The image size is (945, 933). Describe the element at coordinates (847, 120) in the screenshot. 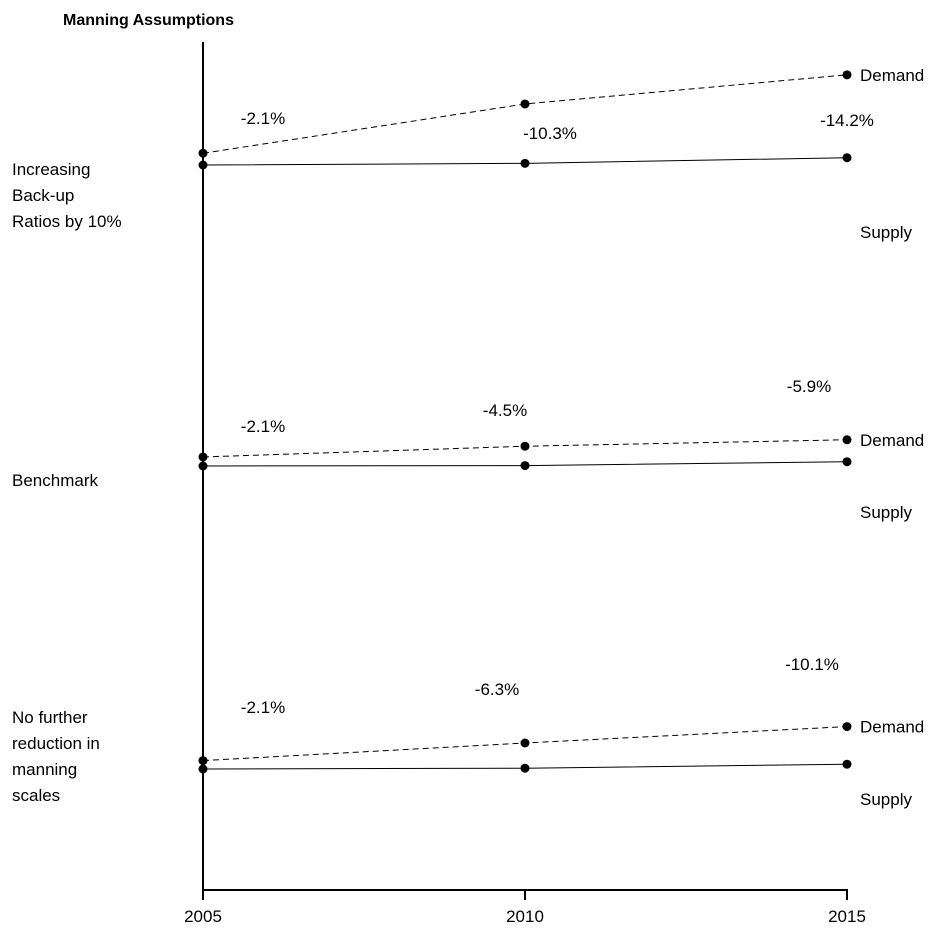

I see `gap-label-2015: -14.2%` at that location.